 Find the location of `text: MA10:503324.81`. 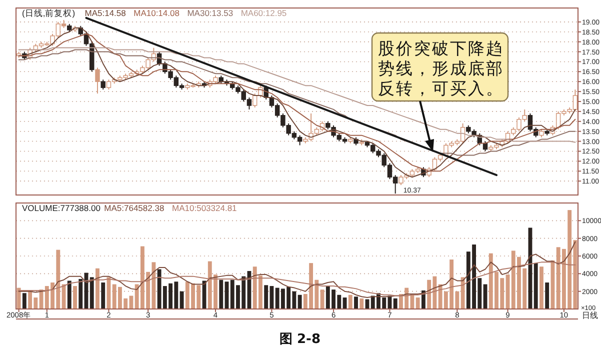

text: MA10:503324.81 is located at coordinates (205, 208).